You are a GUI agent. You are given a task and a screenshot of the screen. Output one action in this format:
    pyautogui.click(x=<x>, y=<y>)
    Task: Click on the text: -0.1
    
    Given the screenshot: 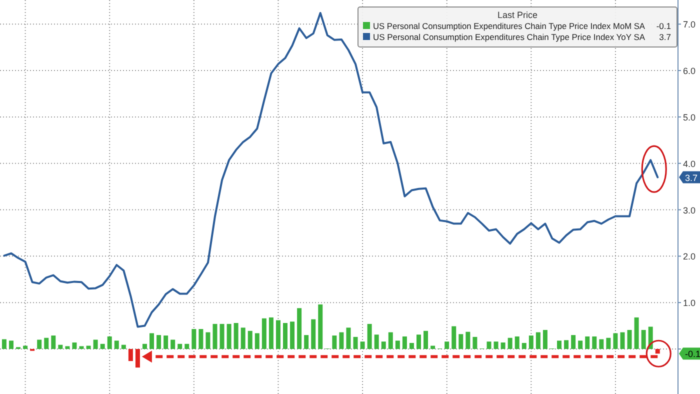 What is the action you would take?
    pyautogui.click(x=692, y=354)
    